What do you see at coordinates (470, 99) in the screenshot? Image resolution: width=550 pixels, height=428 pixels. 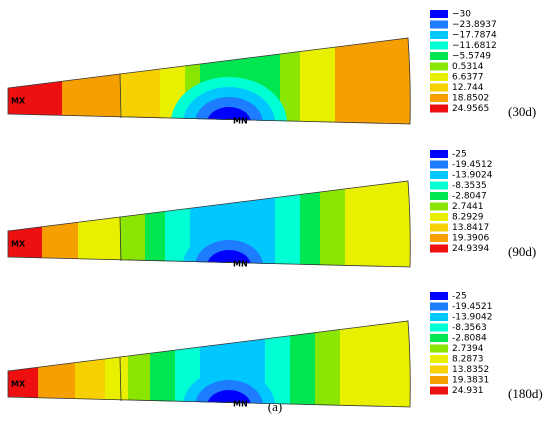 I see `legend-label: 18.8502` at bounding box center [470, 99].